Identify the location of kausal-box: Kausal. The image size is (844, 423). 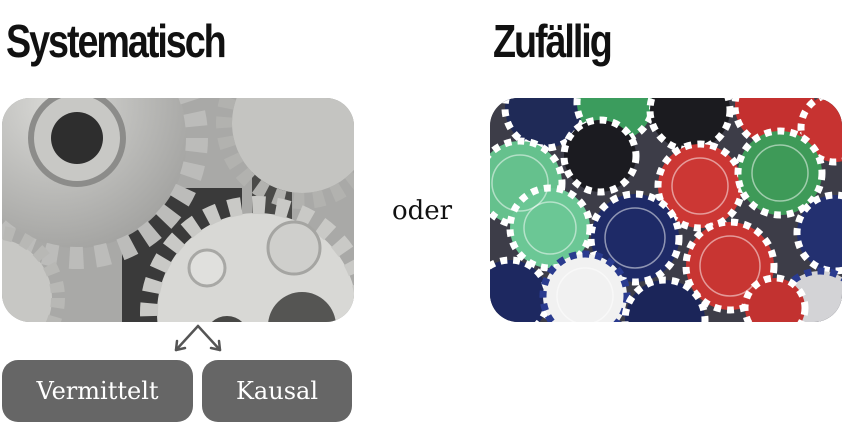
(277, 391).